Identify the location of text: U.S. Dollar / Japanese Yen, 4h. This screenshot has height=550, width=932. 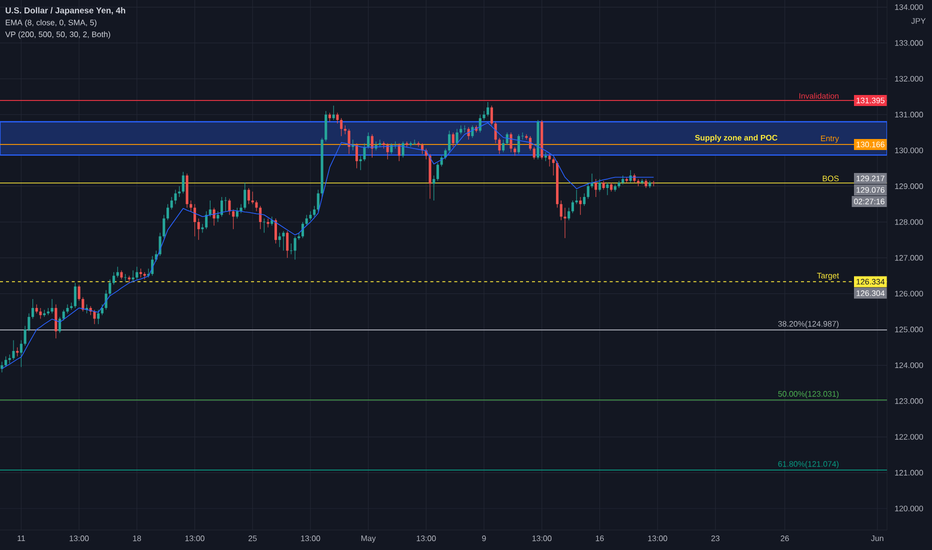
(66, 11).